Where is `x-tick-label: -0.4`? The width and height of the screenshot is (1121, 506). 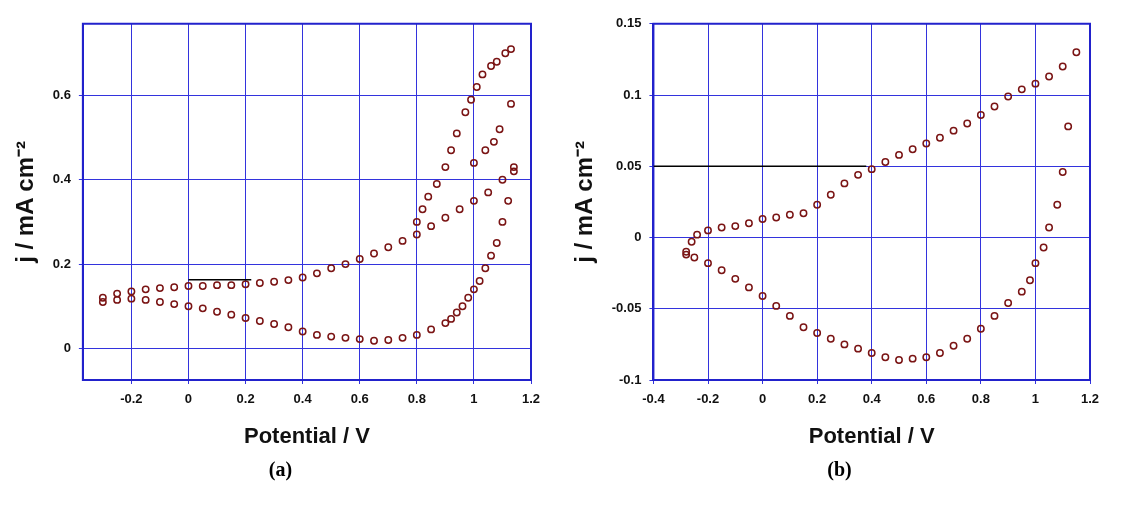 x-tick-label: -0.4 is located at coordinates (654, 399).